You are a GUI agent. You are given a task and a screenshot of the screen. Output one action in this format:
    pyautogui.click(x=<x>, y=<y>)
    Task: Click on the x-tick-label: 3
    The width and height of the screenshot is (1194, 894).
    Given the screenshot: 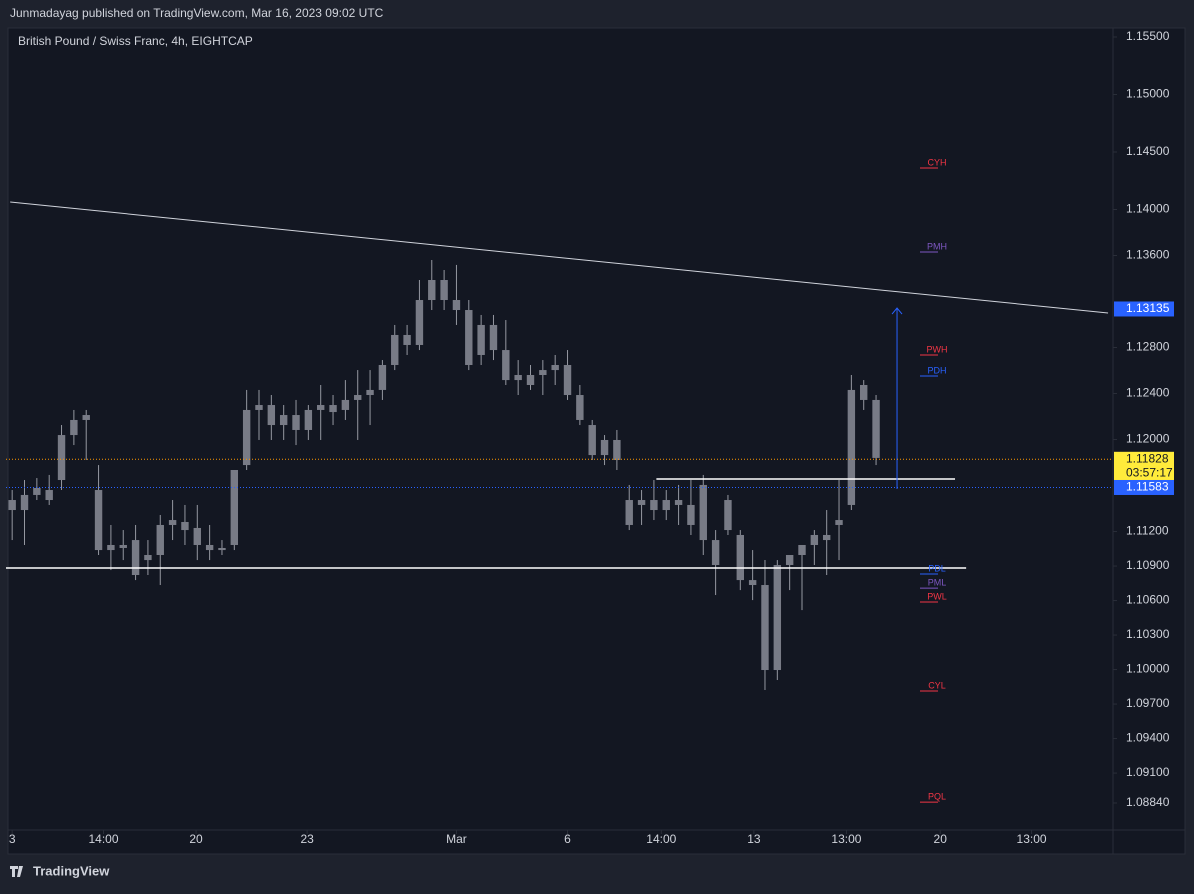 What is the action you would take?
    pyautogui.click(x=12, y=839)
    